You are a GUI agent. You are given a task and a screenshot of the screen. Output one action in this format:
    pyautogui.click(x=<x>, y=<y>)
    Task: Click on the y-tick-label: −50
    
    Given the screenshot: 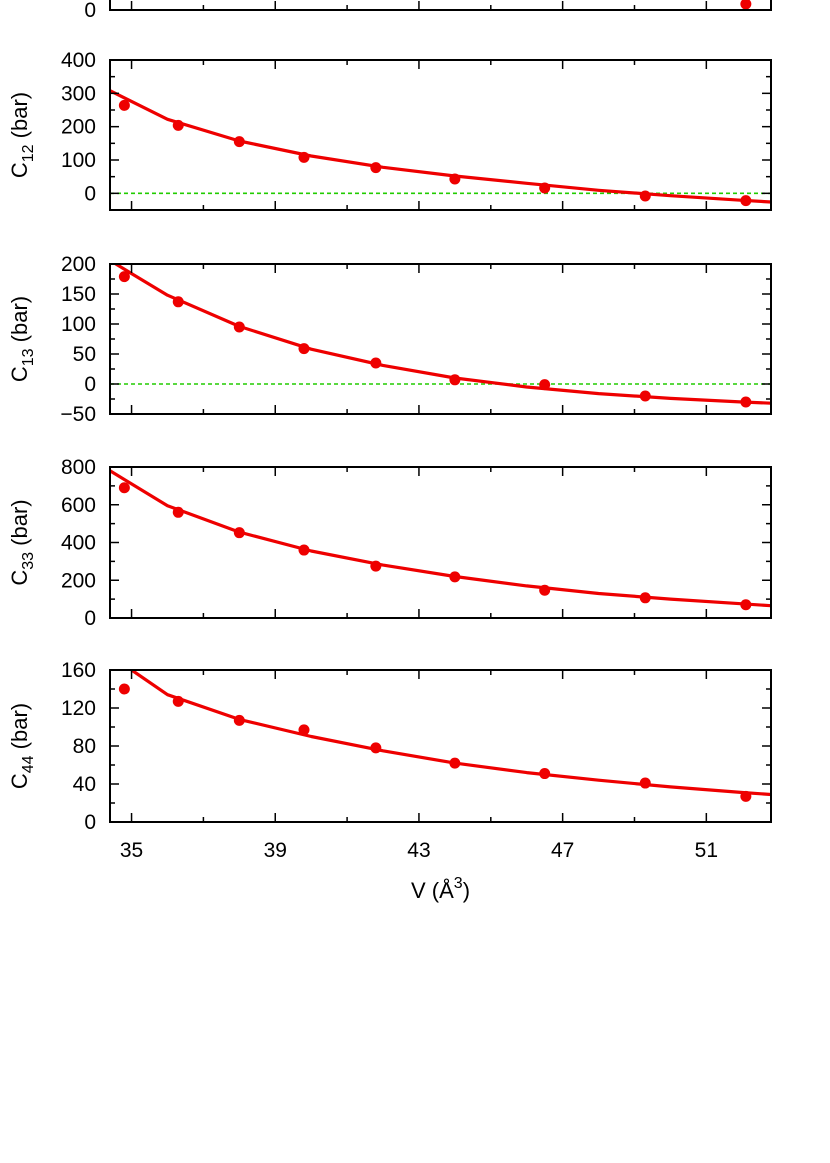 What is the action you would take?
    pyautogui.click(x=78, y=414)
    